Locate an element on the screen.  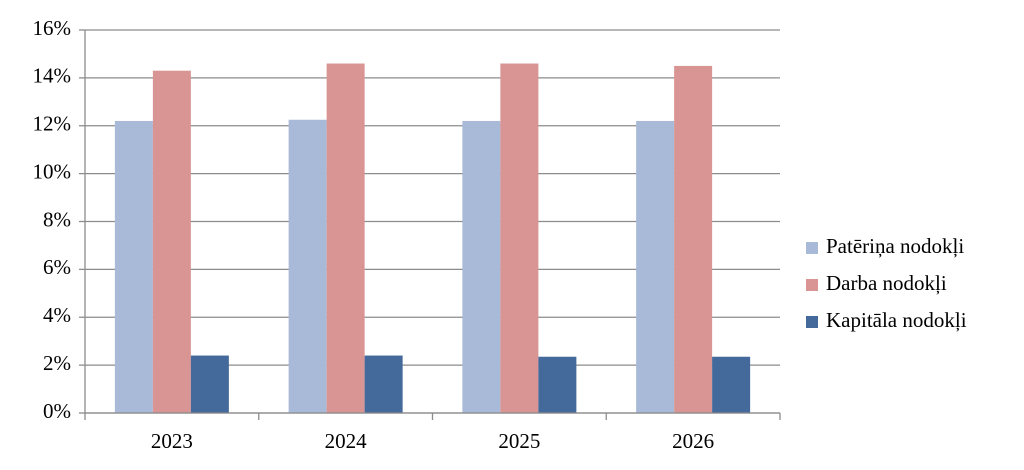
y-tick-label: 0% is located at coordinates (57, 411).